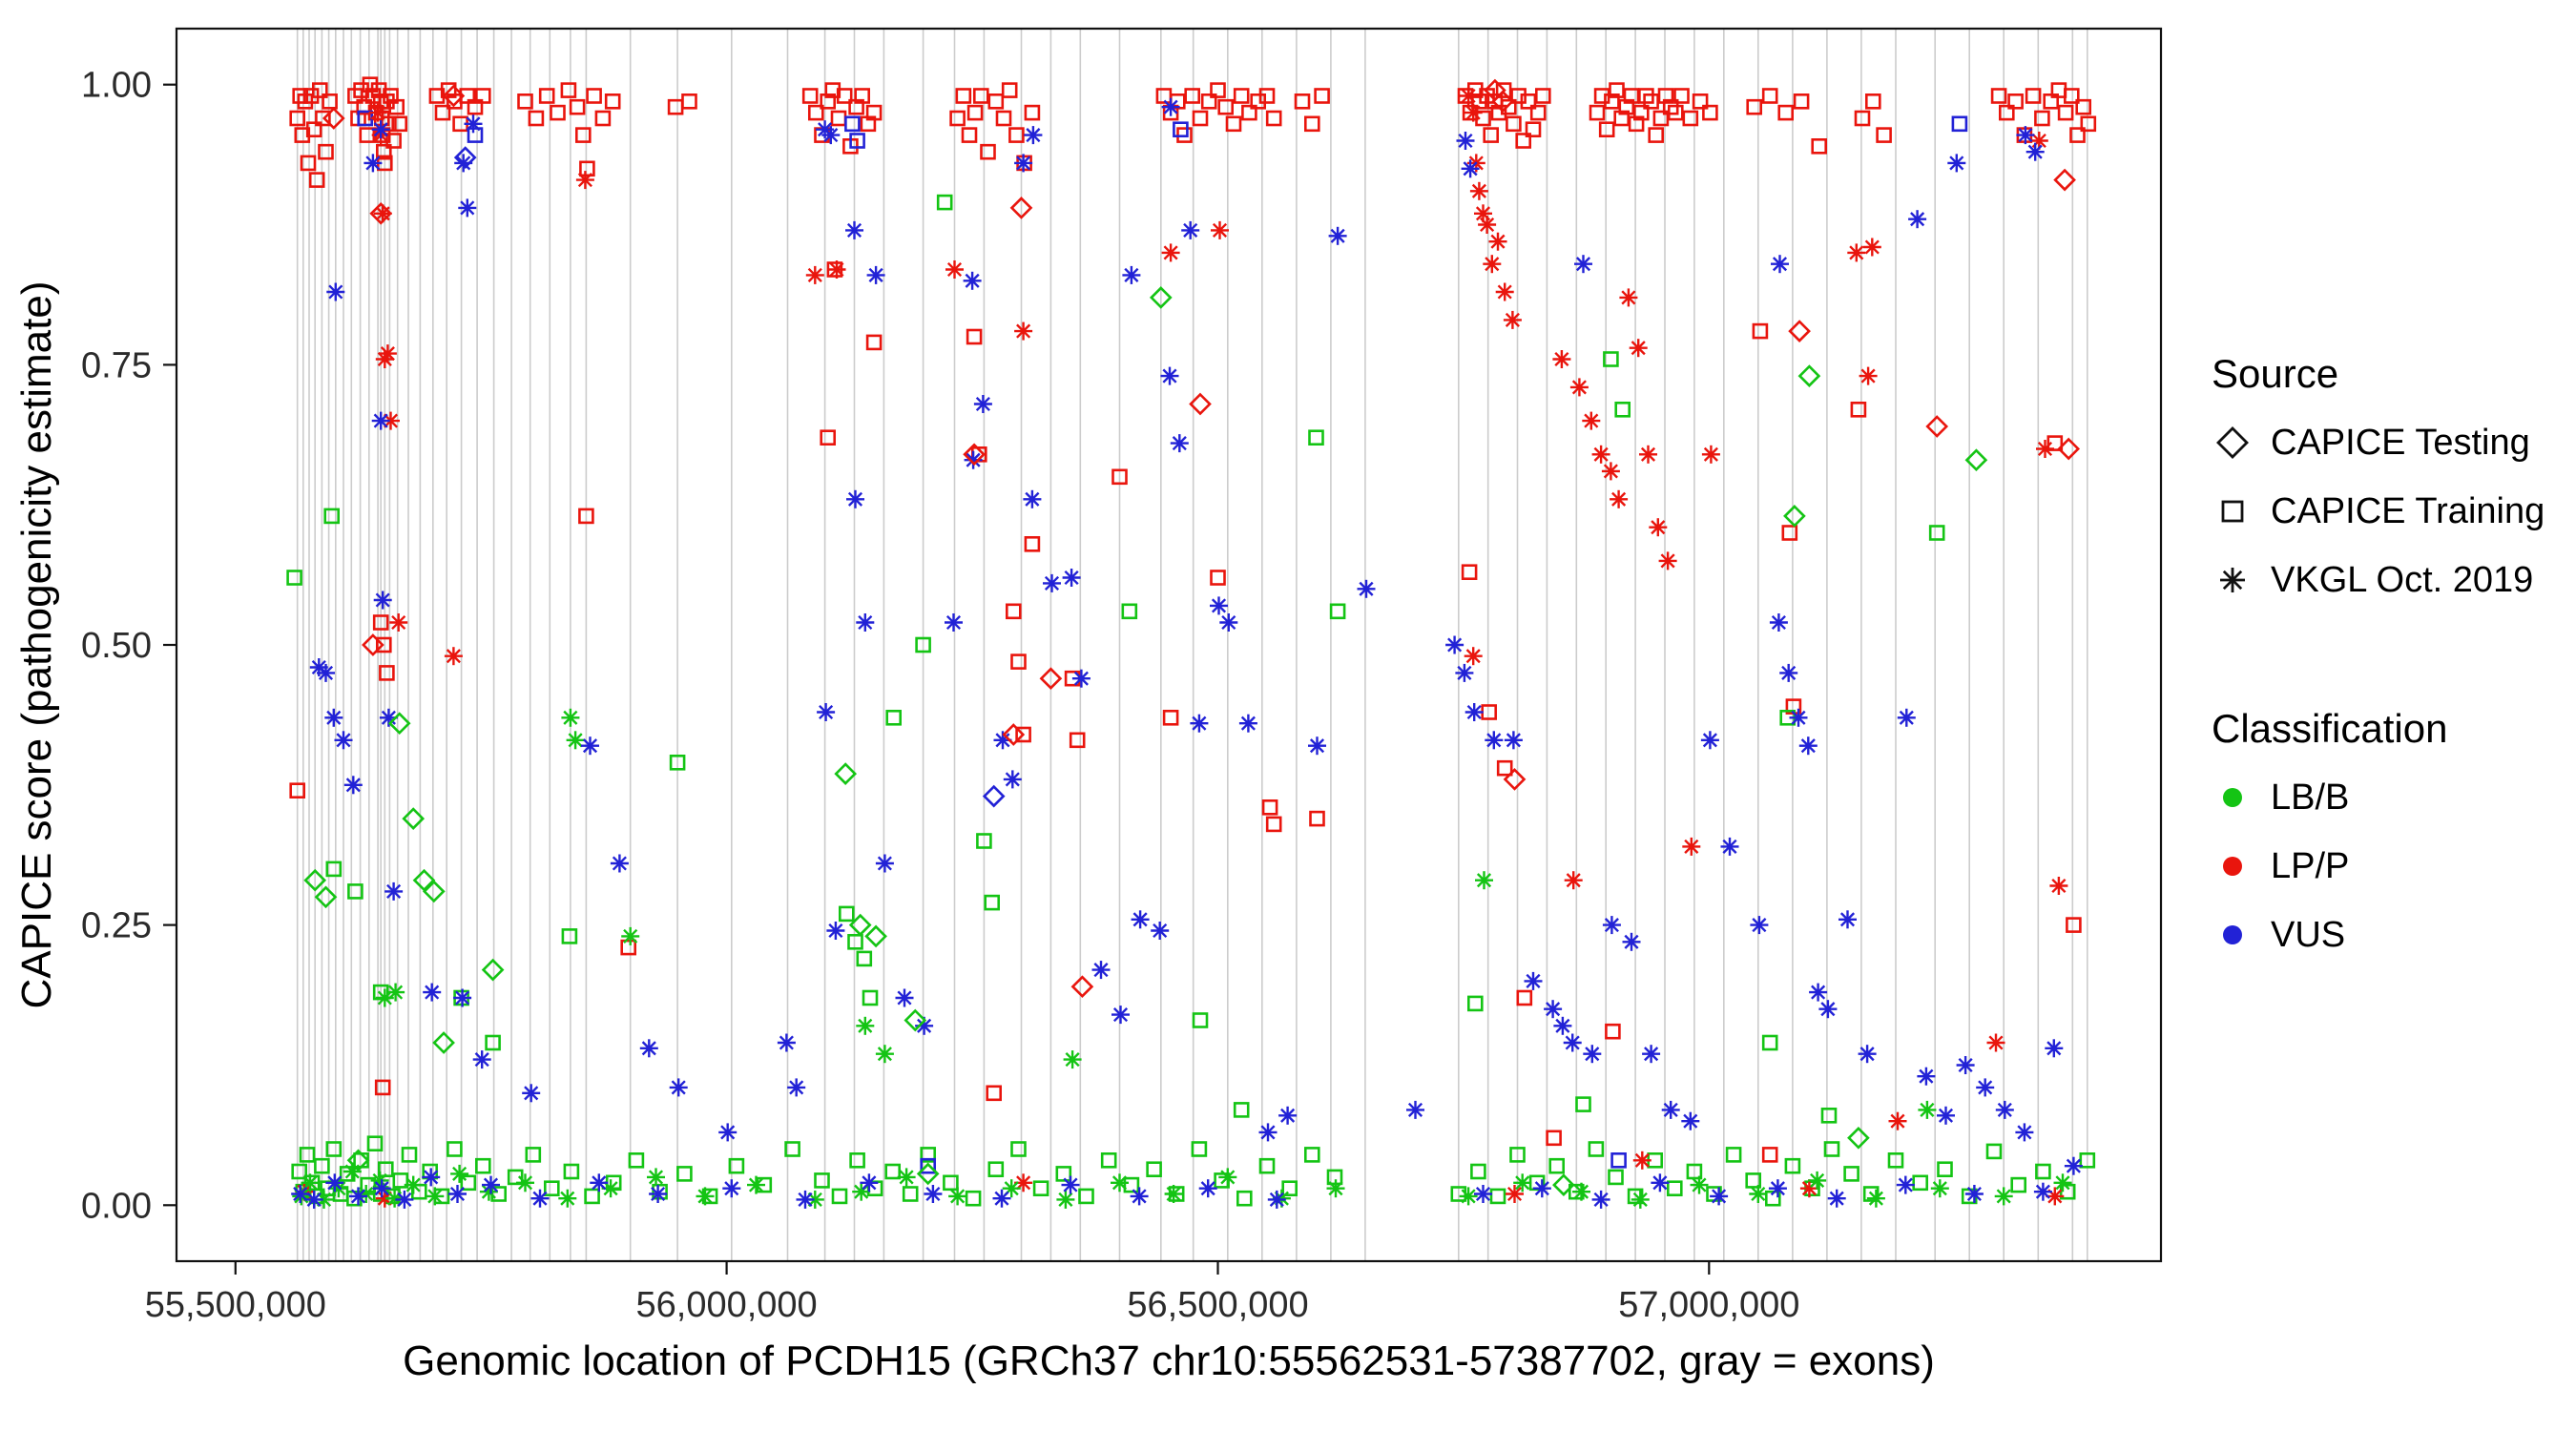 This screenshot has height=1431, width=2576. What do you see at coordinates (2310, 797) in the screenshot?
I see `legend-item-label: LB/B` at bounding box center [2310, 797].